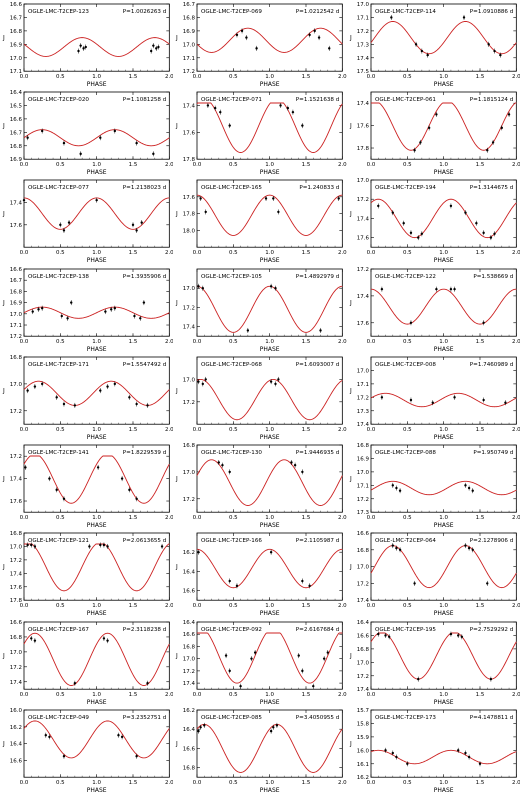 The image size is (520, 794). I want to click on y-tick-label: 16.6, so click(189, 592).